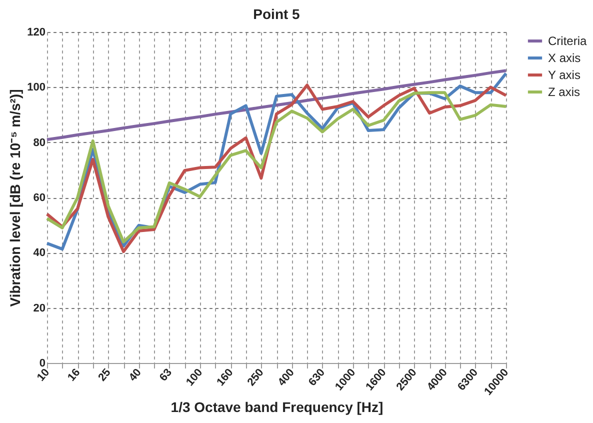 The width and height of the screenshot is (593, 423). Describe the element at coordinates (36, 32) in the screenshot. I see `y-tick-label: 120` at that location.